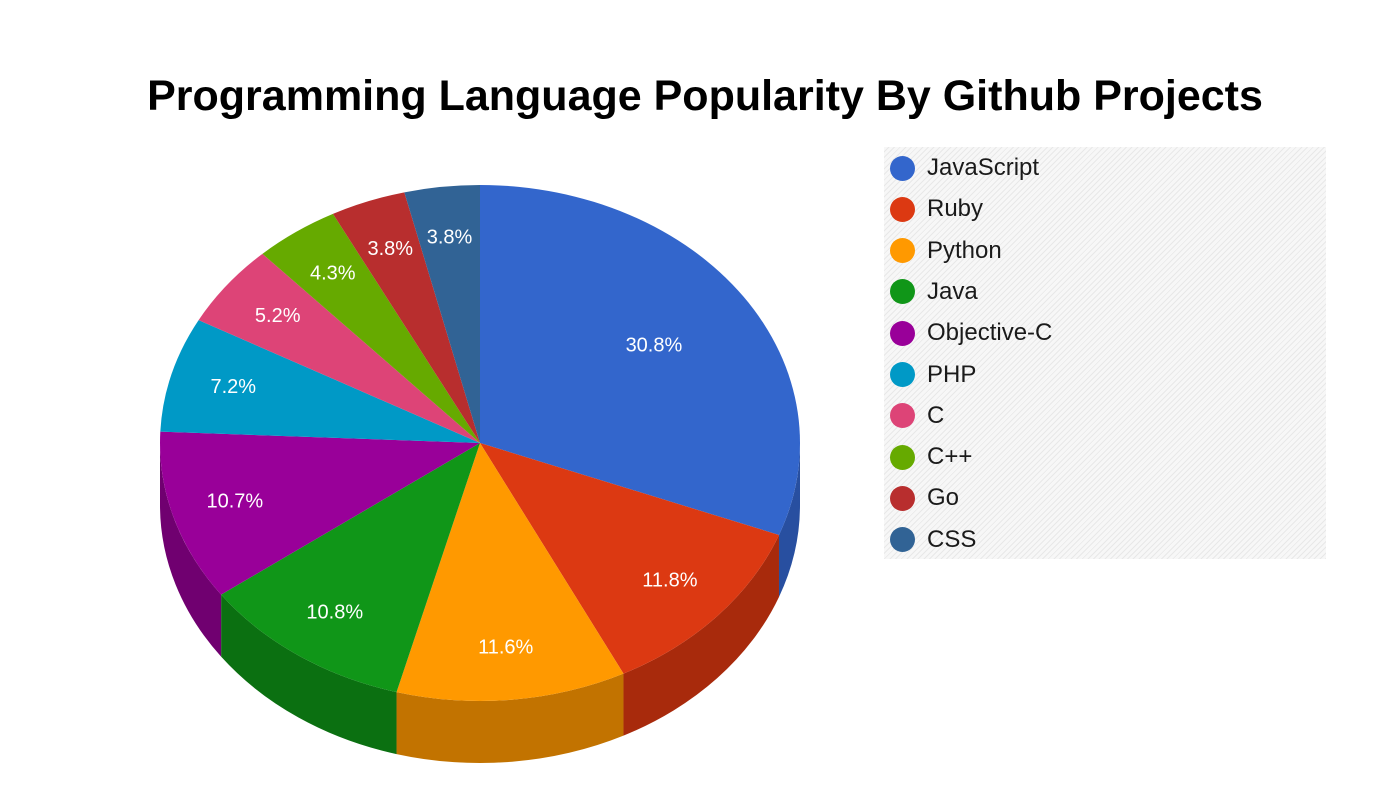 This screenshot has width=1380, height=792. Describe the element at coordinates (233, 387) in the screenshot. I see `slice-label-php: 7.2%` at that location.